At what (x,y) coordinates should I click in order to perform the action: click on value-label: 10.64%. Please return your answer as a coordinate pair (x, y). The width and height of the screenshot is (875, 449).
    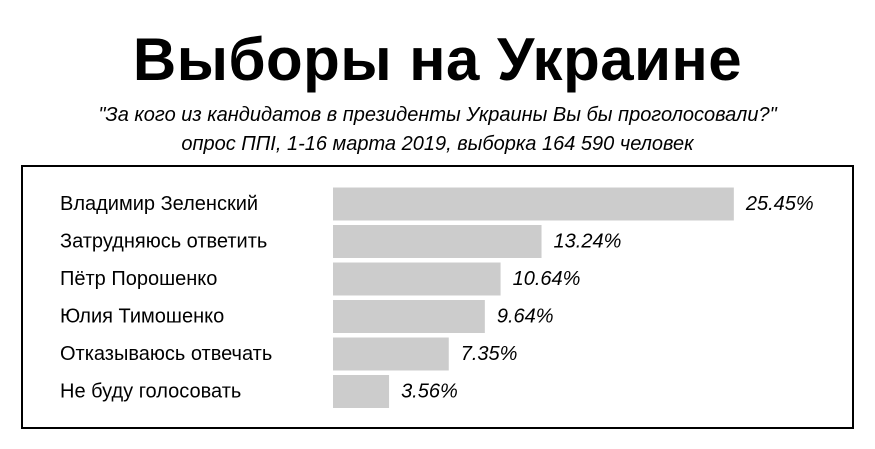
    Looking at the image, I should click on (547, 279).